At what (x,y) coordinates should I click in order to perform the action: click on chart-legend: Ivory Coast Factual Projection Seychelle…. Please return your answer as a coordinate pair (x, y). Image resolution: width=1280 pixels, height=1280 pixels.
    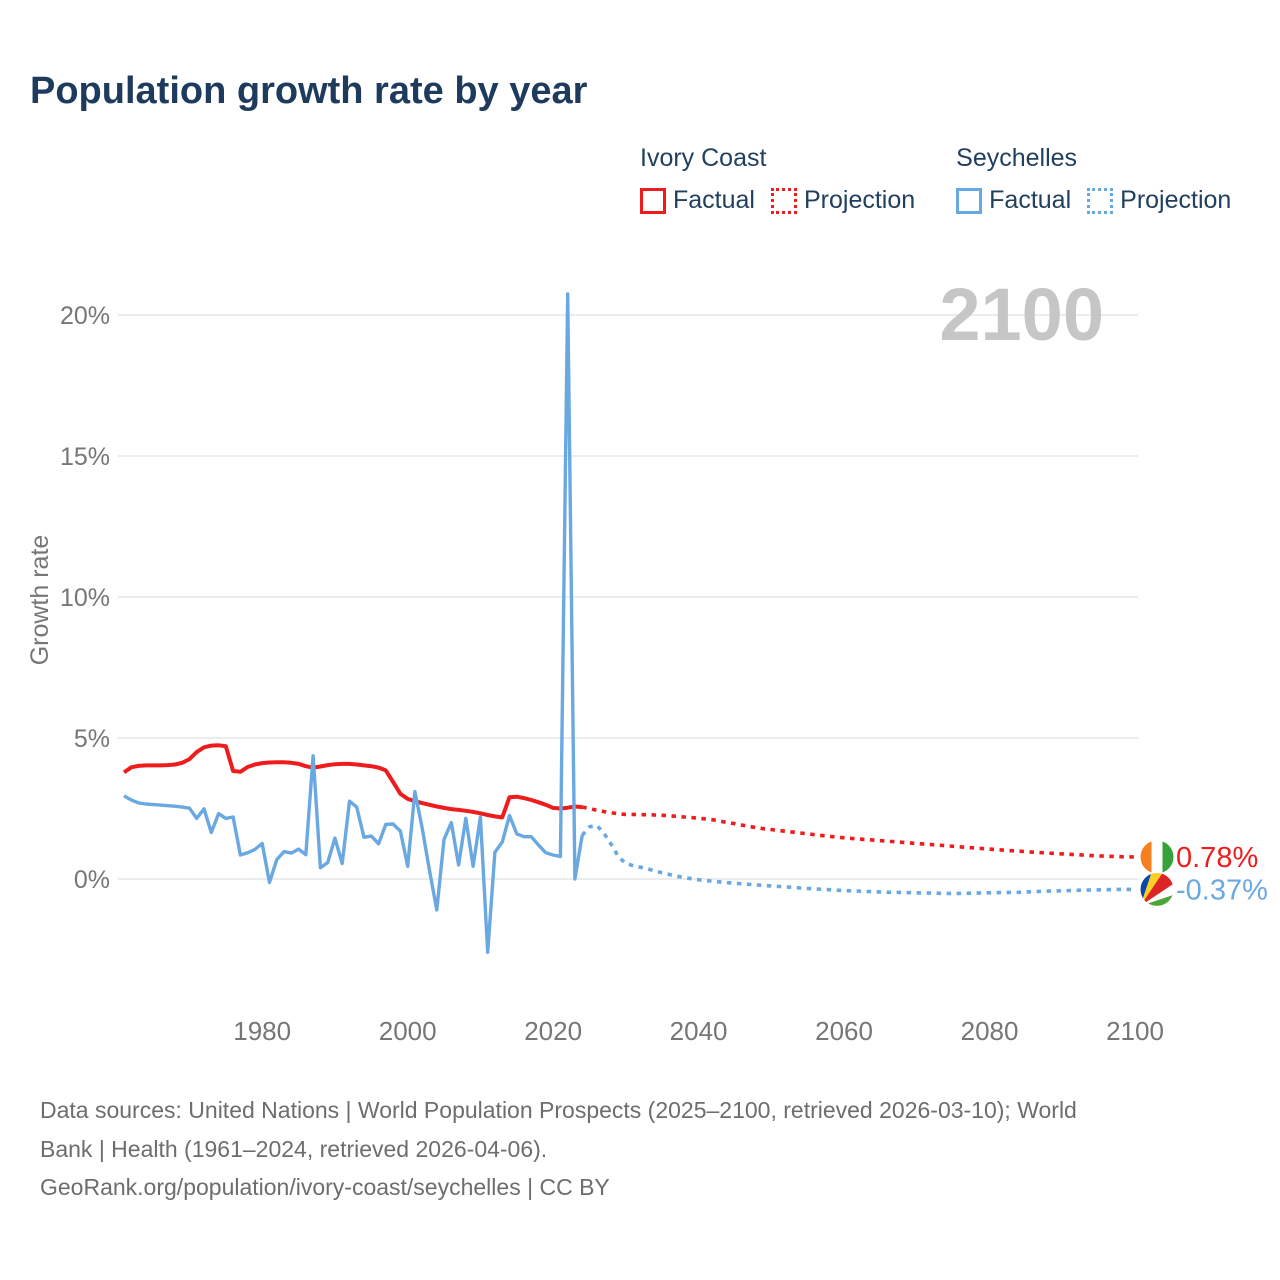
    Looking at the image, I should click on (935, 179).